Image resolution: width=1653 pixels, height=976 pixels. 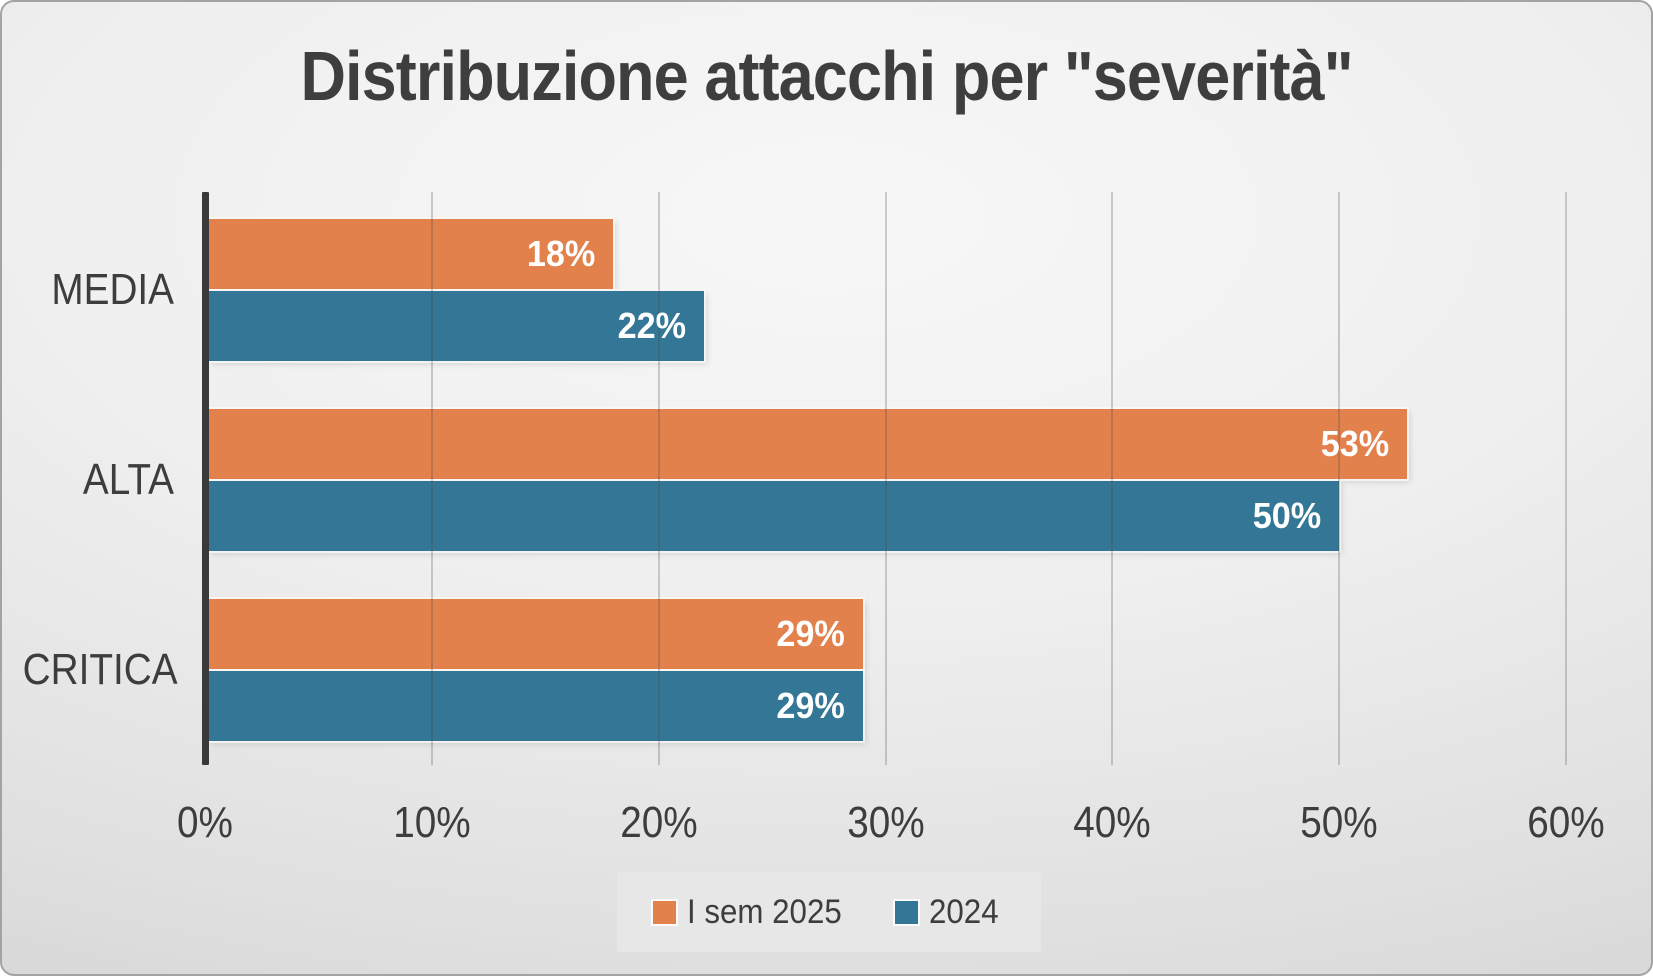 What do you see at coordinates (1112, 822) in the screenshot?
I see `x-axis-tick-label: 40%` at bounding box center [1112, 822].